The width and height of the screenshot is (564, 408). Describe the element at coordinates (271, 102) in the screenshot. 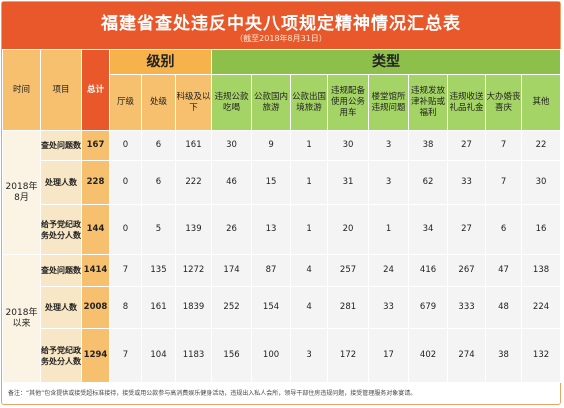

I see `header-type-domestic-travel: 公款国内旅游` at that location.